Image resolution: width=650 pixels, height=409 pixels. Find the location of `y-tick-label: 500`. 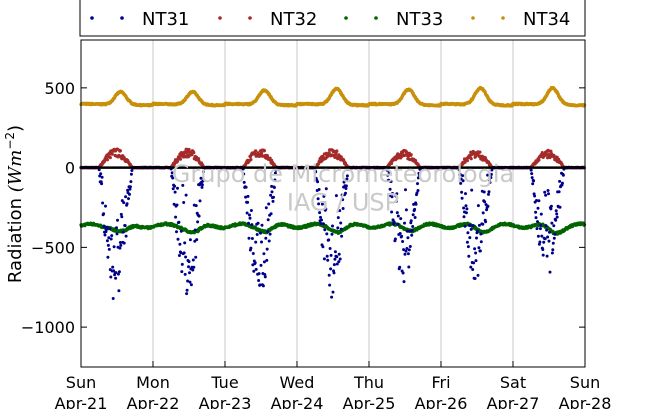

y-tick-label: 500 is located at coordinates (59, 88).